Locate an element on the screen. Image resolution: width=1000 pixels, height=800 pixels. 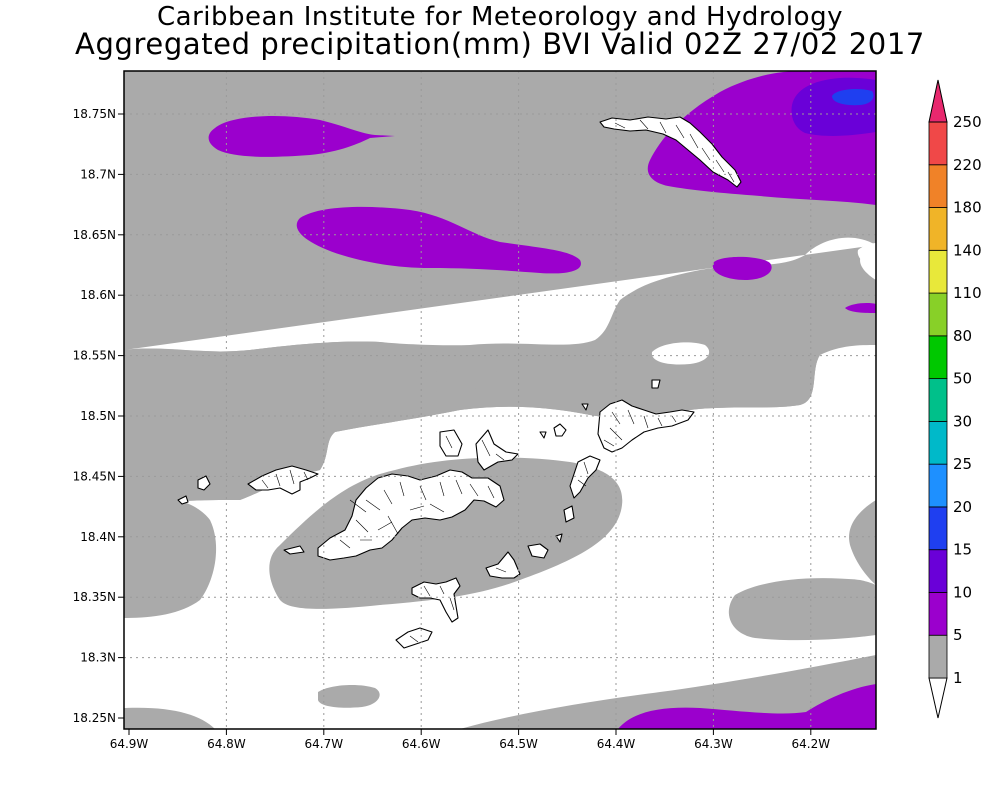
colorbar-label: 50 is located at coordinates (962, 379).